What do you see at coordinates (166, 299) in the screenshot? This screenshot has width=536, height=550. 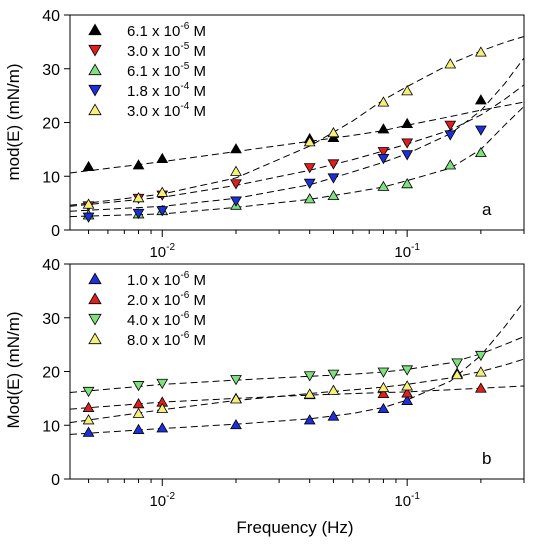 I see `panel-b-legend-label-2: 2.0 x 10-6 M` at bounding box center [166, 299].